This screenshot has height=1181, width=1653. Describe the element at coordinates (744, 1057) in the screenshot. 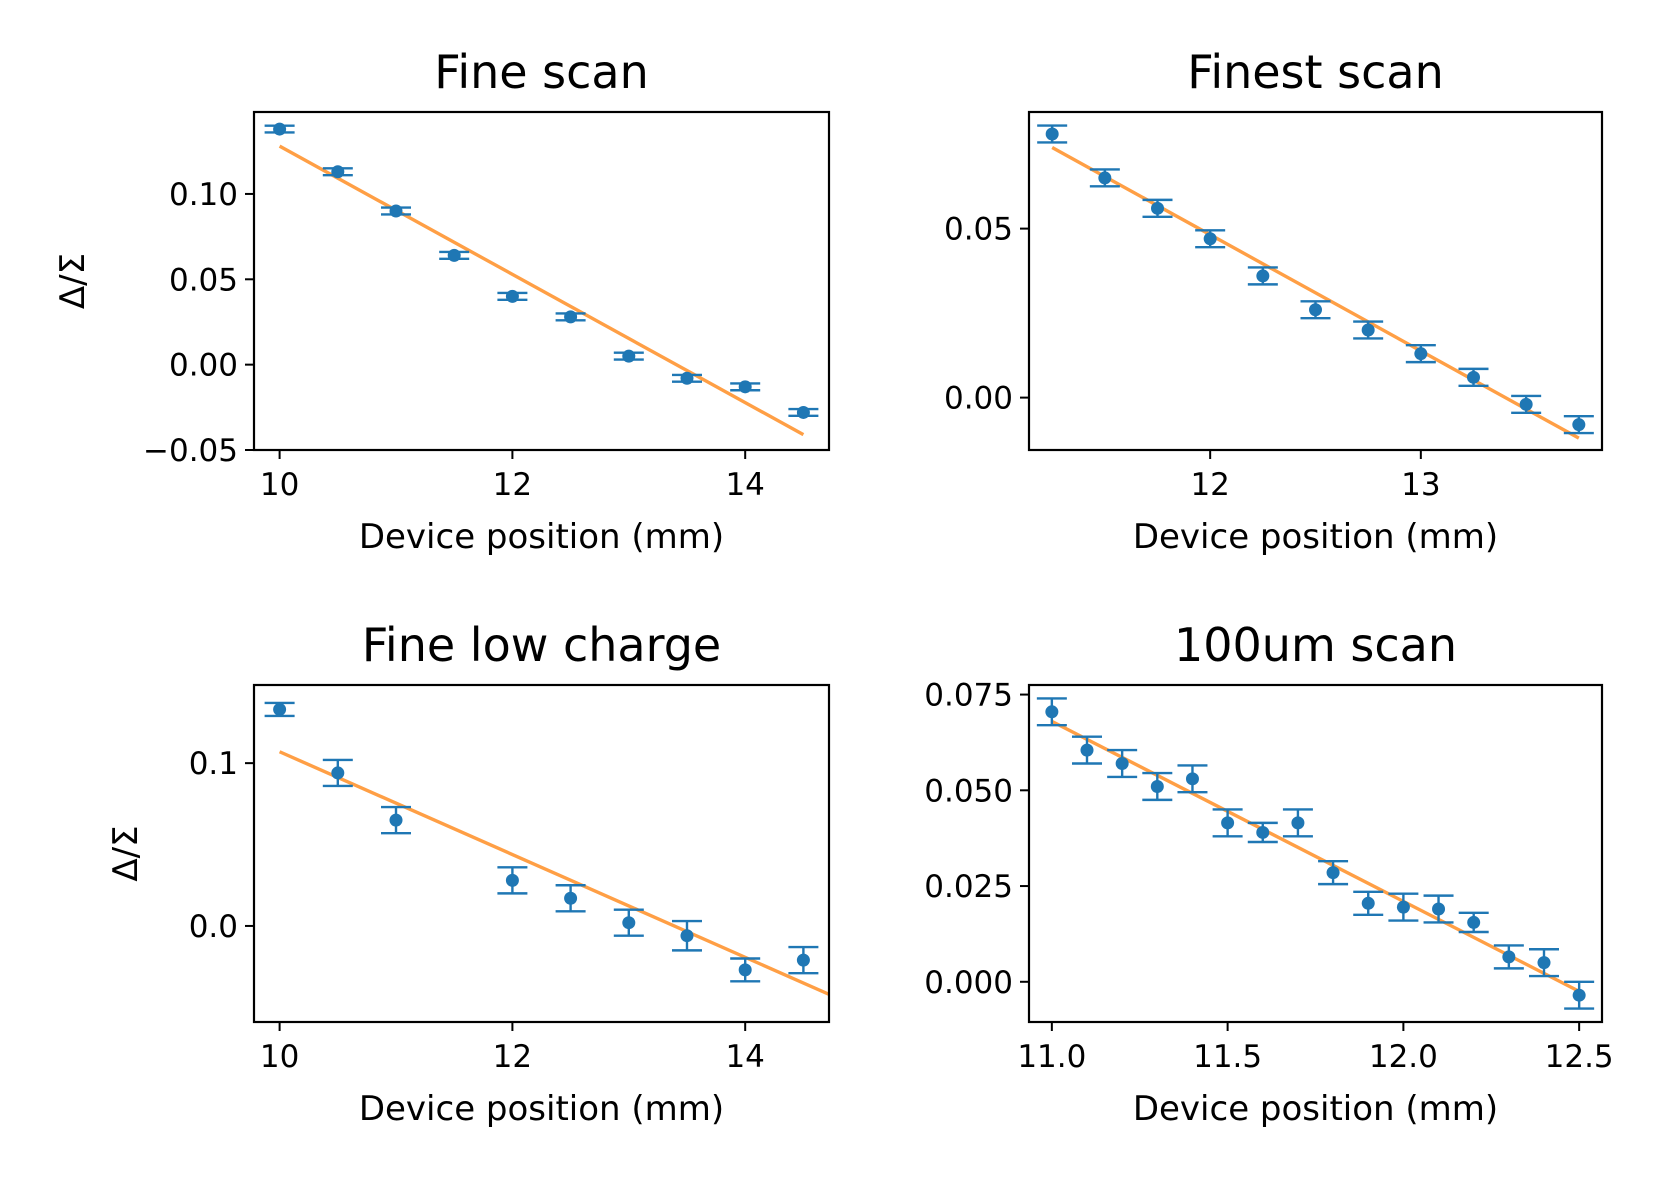

I see `x-tick-label: 14` at that location.